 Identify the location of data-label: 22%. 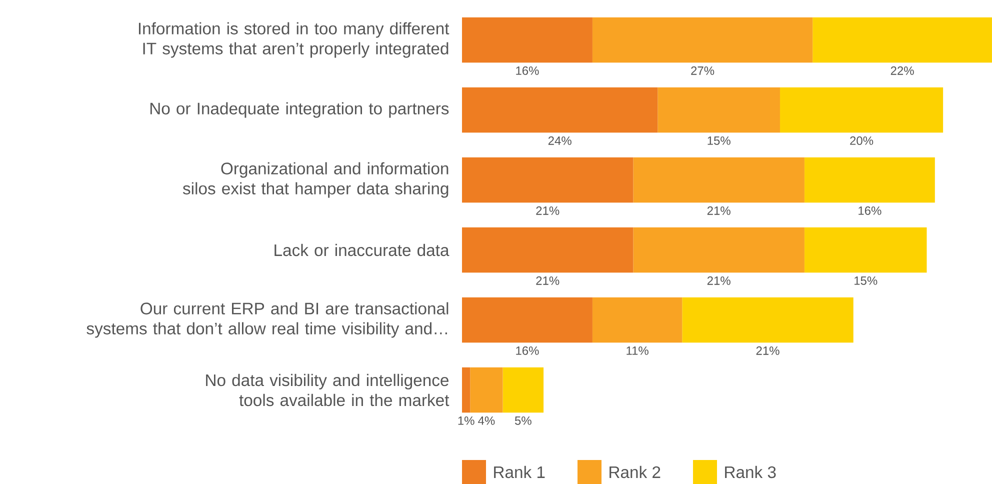
(902, 70).